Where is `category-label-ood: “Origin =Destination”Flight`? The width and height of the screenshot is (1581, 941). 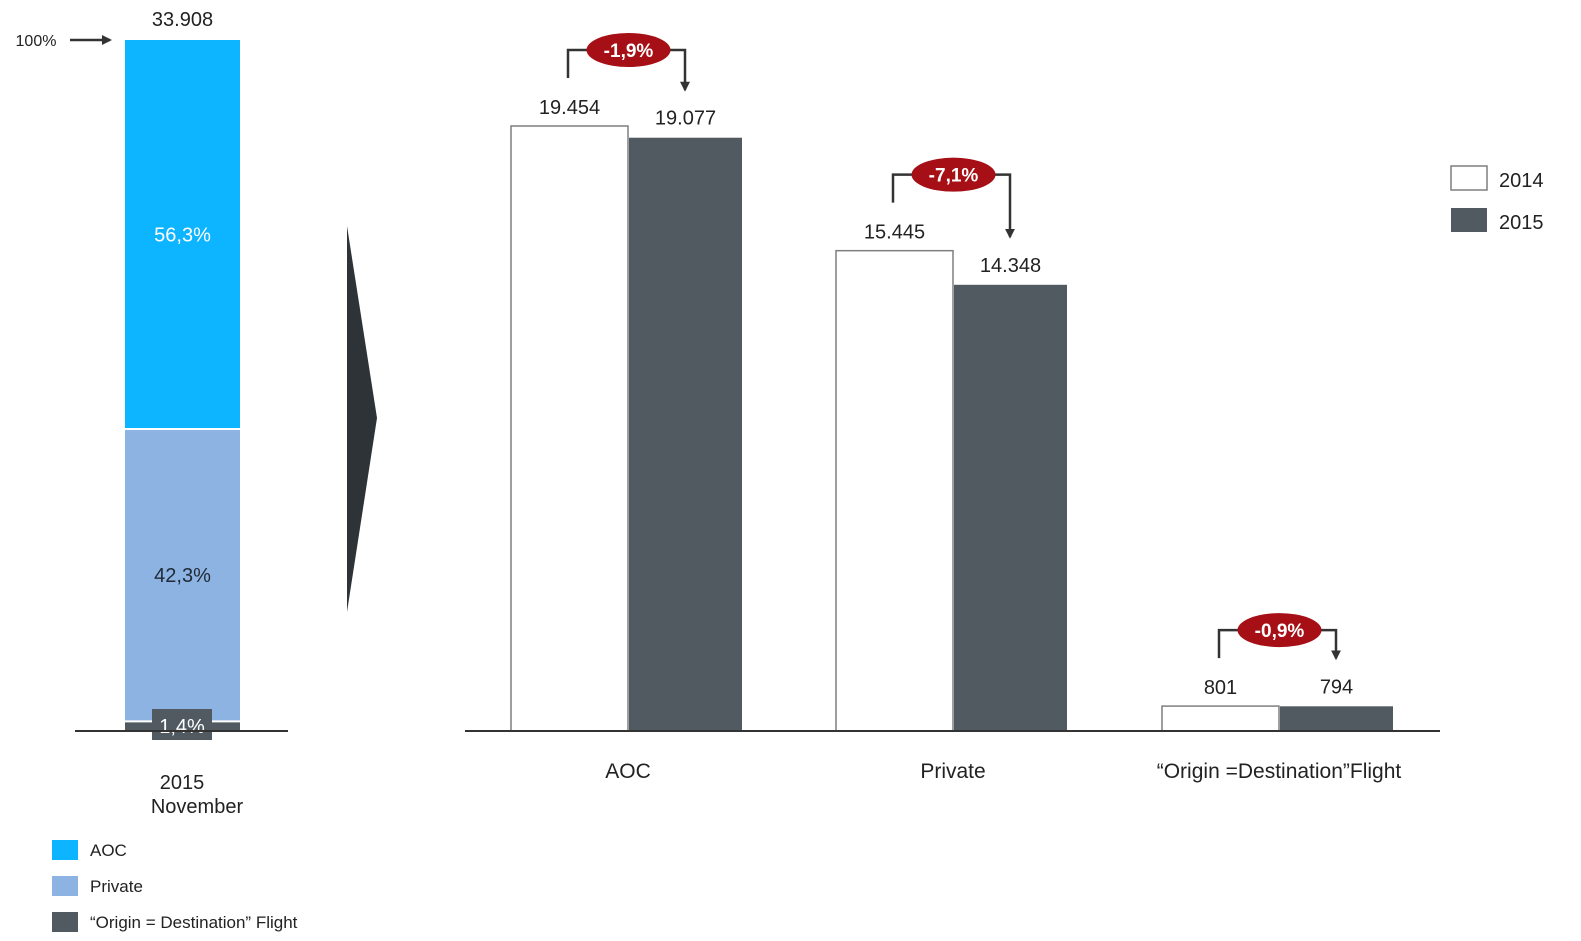 category-label-ood: “Origin =Destination”Flight is located at coordinates (1279, 771).